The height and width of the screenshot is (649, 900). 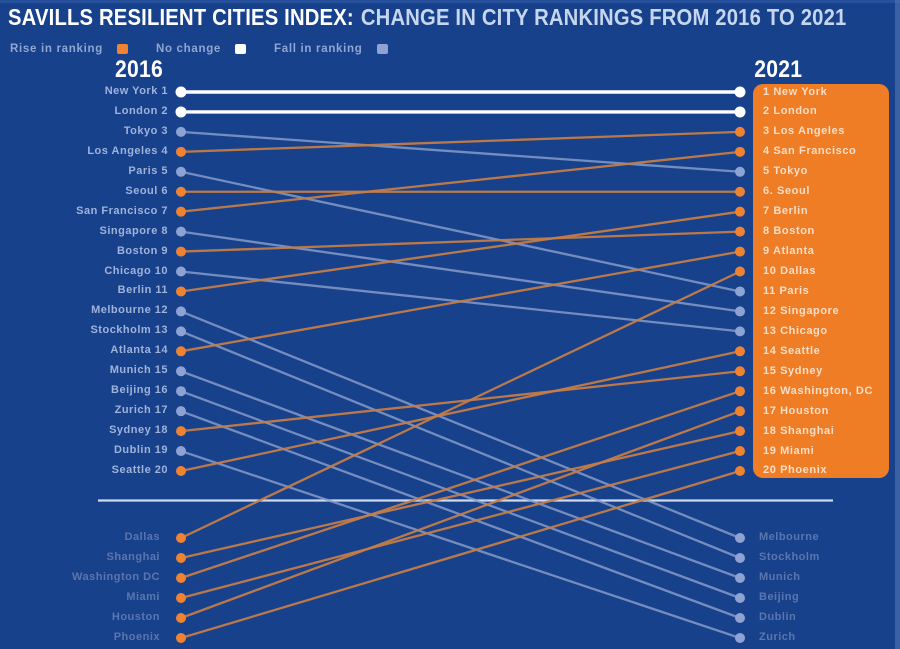 What do you see at coordinates (181, 598) in the screenshot?
I see `dot-2016-miami` at bounding box center [181, 598].